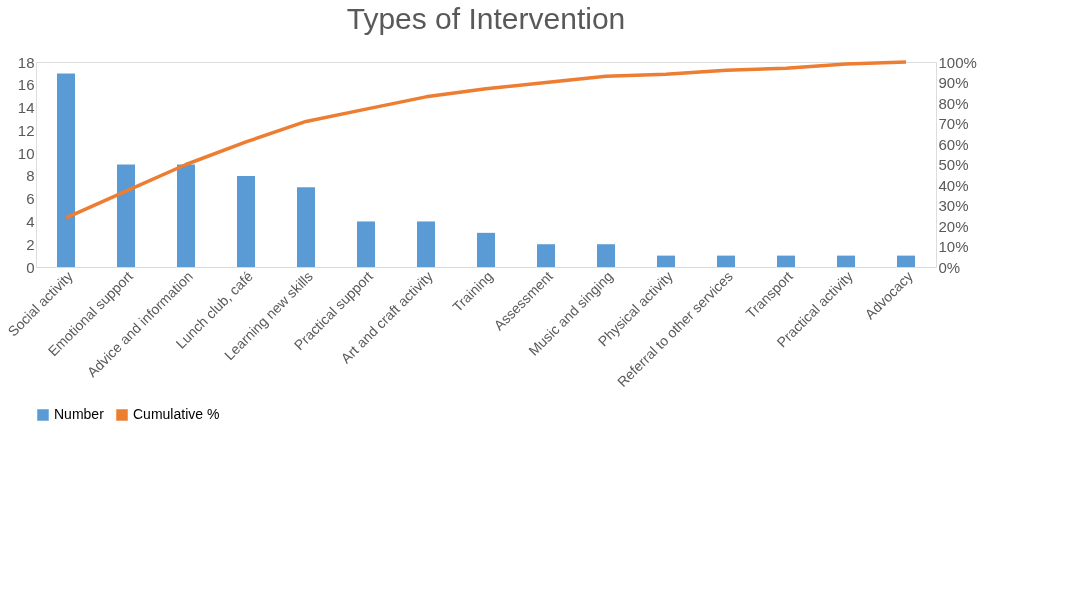  I want to click on y-tick-label: 10, so click(26, 153).